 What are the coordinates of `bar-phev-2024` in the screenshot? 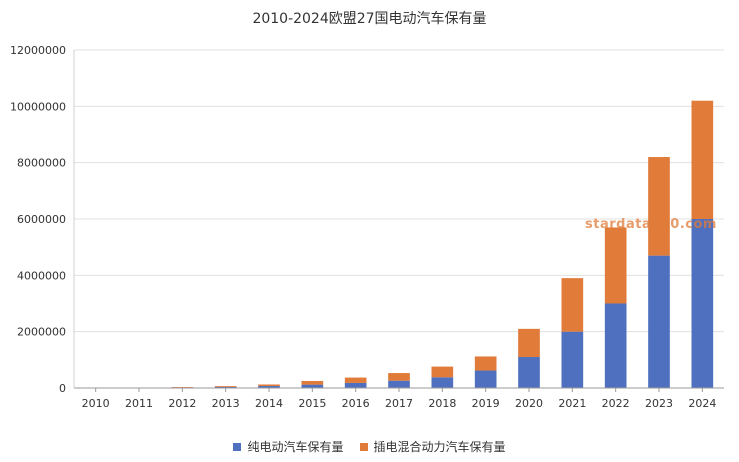 It's located at (702, 159).